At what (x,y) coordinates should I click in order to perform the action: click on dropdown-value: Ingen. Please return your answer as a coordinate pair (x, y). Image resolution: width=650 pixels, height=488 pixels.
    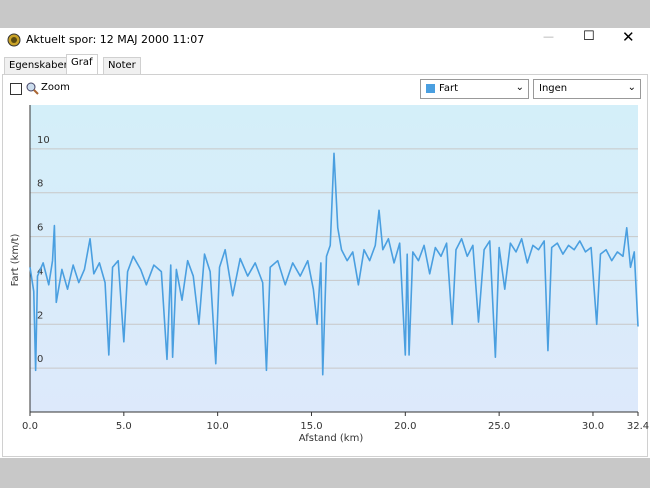
    Looking at the image, I should click on (553, 88).